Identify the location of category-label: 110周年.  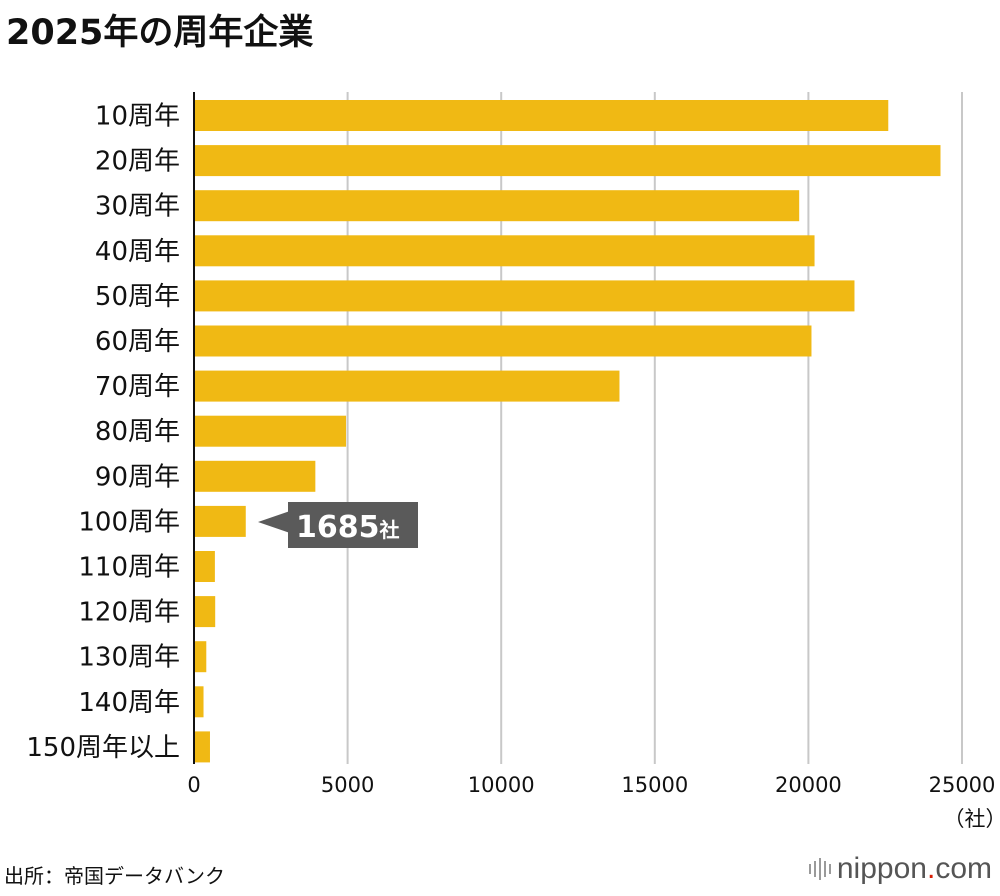
(129, 568).